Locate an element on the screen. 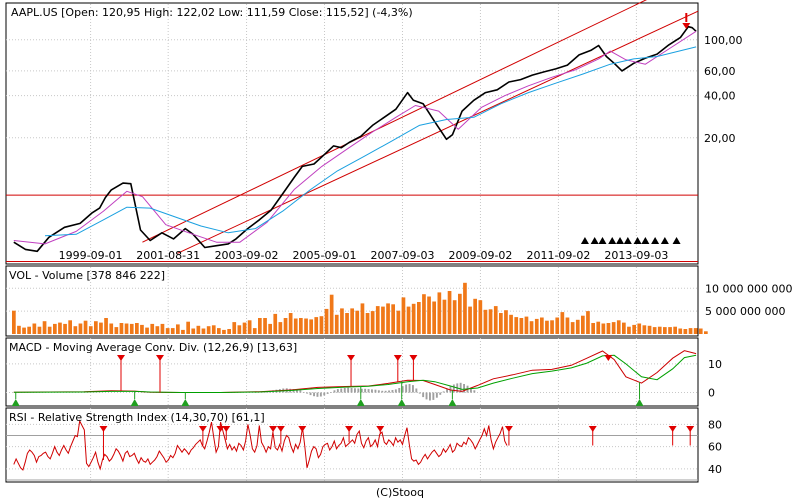 The height and width of the screenshot is (500, 800). copyright-footer: (C)Stooq is located at coordinates (399, 492).